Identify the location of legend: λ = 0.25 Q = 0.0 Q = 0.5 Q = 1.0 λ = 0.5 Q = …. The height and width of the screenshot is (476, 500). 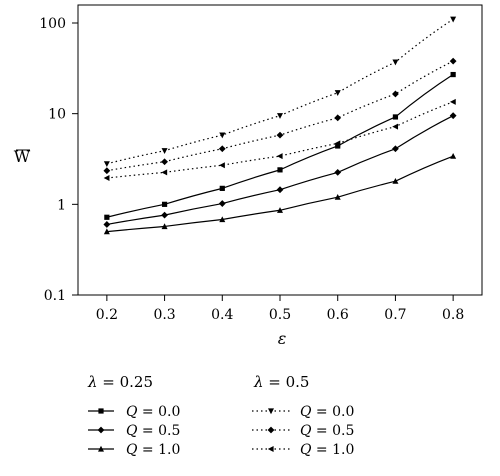
(220, 415).